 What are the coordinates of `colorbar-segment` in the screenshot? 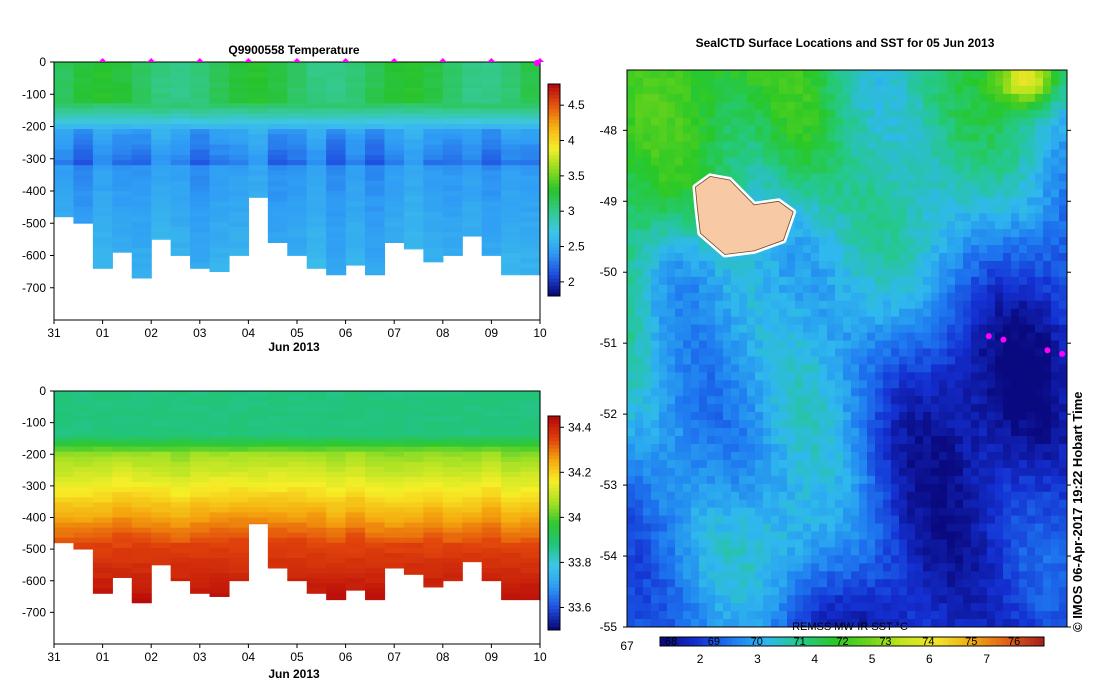 It's located at (554, 432).